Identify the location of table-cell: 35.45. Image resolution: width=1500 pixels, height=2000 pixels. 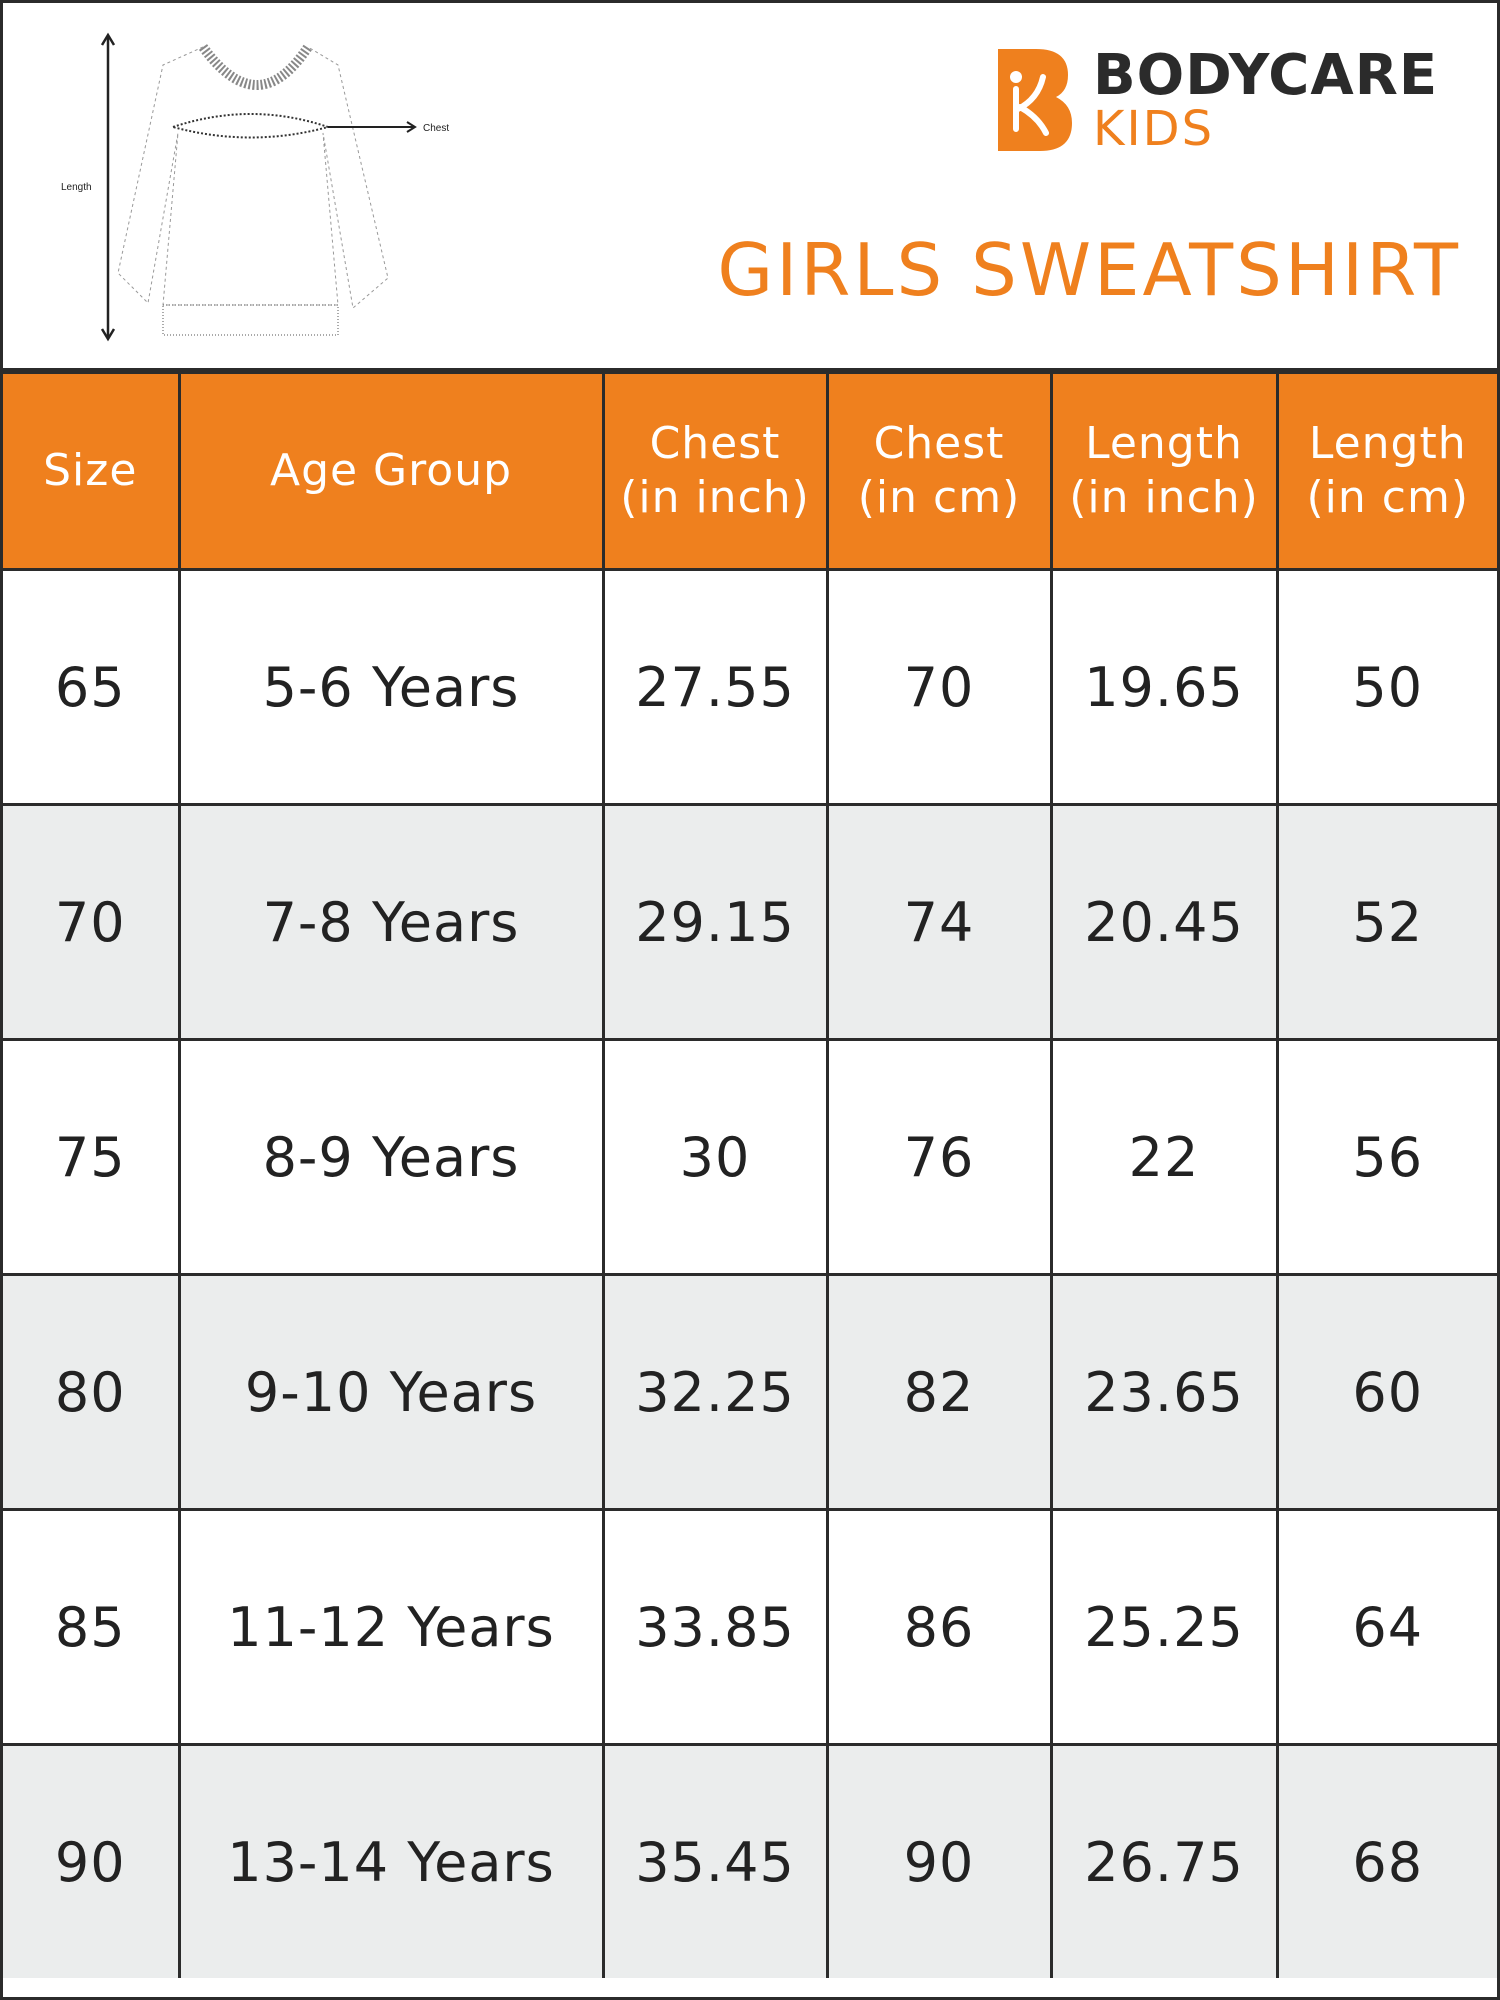
(715, 1860).